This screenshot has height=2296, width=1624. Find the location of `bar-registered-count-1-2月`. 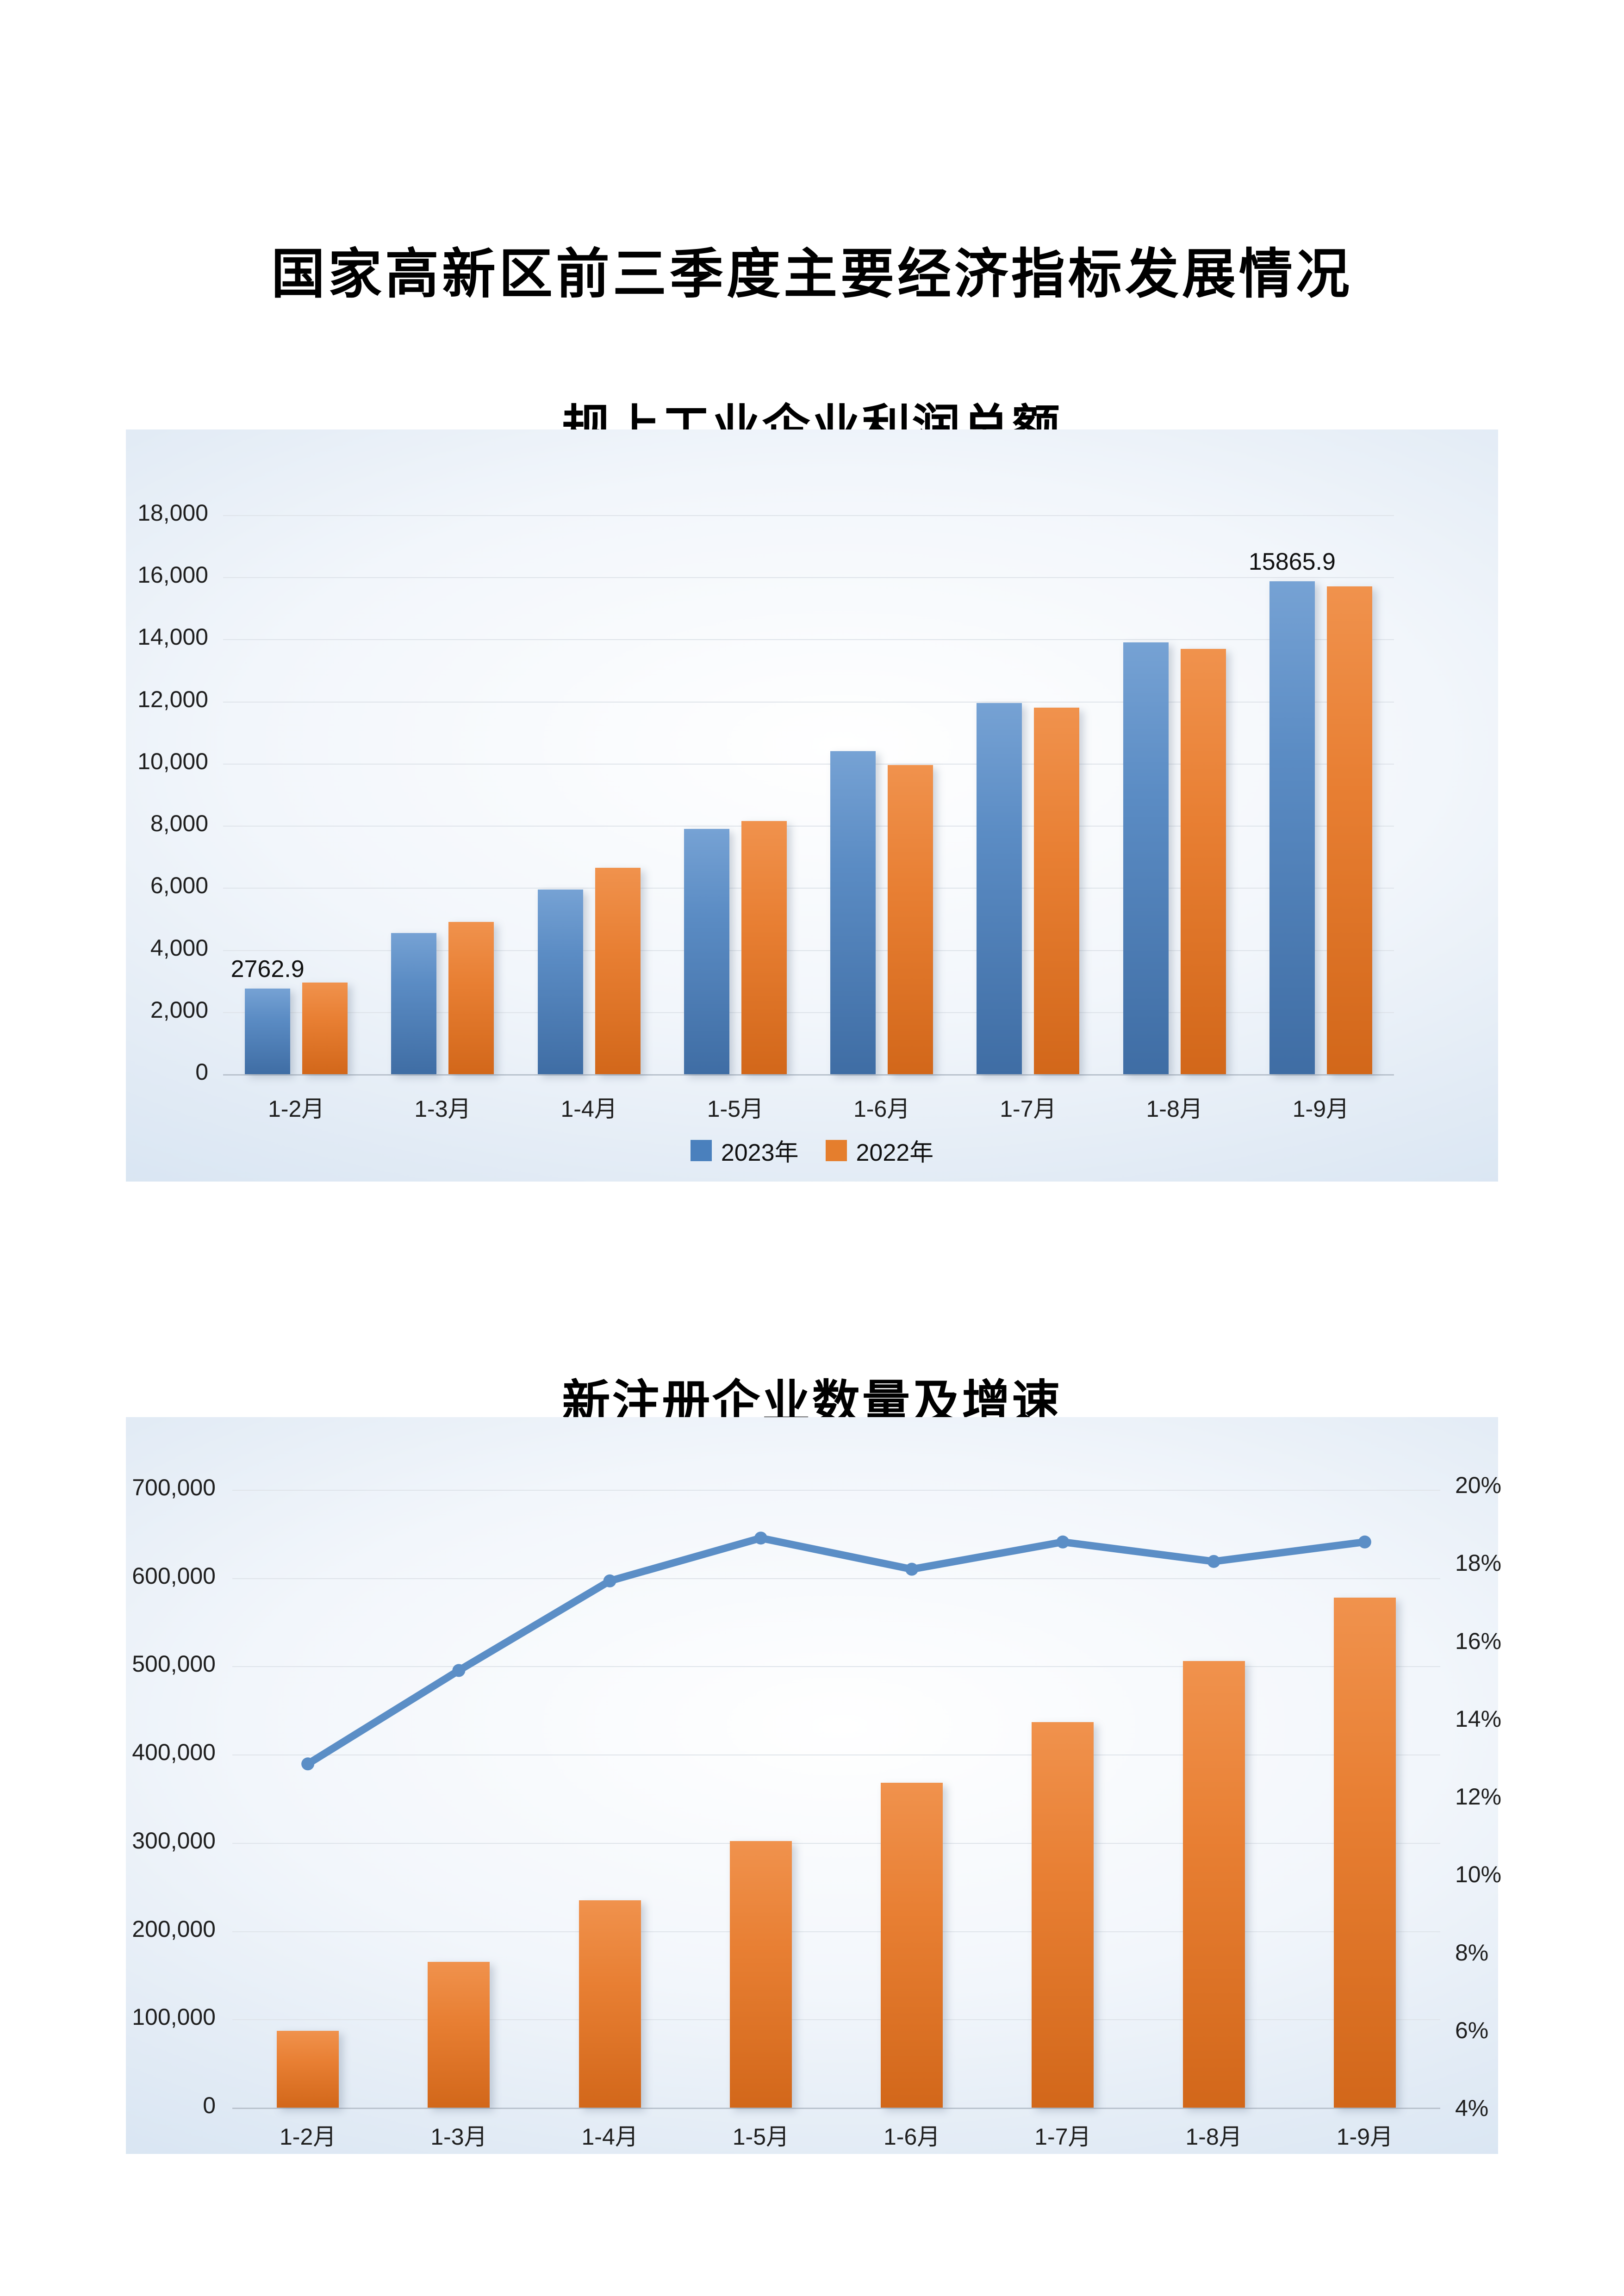

bar-registered-count-1-2月 is located at coordinates (308, 2069).